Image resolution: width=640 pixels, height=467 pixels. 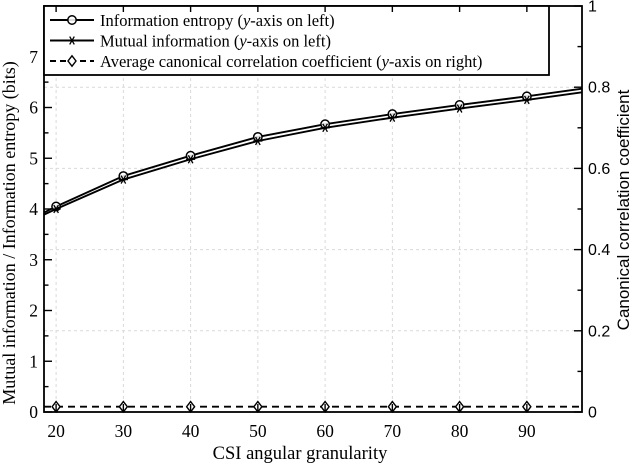 I want to click on x-tick-label: 80, so click(x=460, y=431).